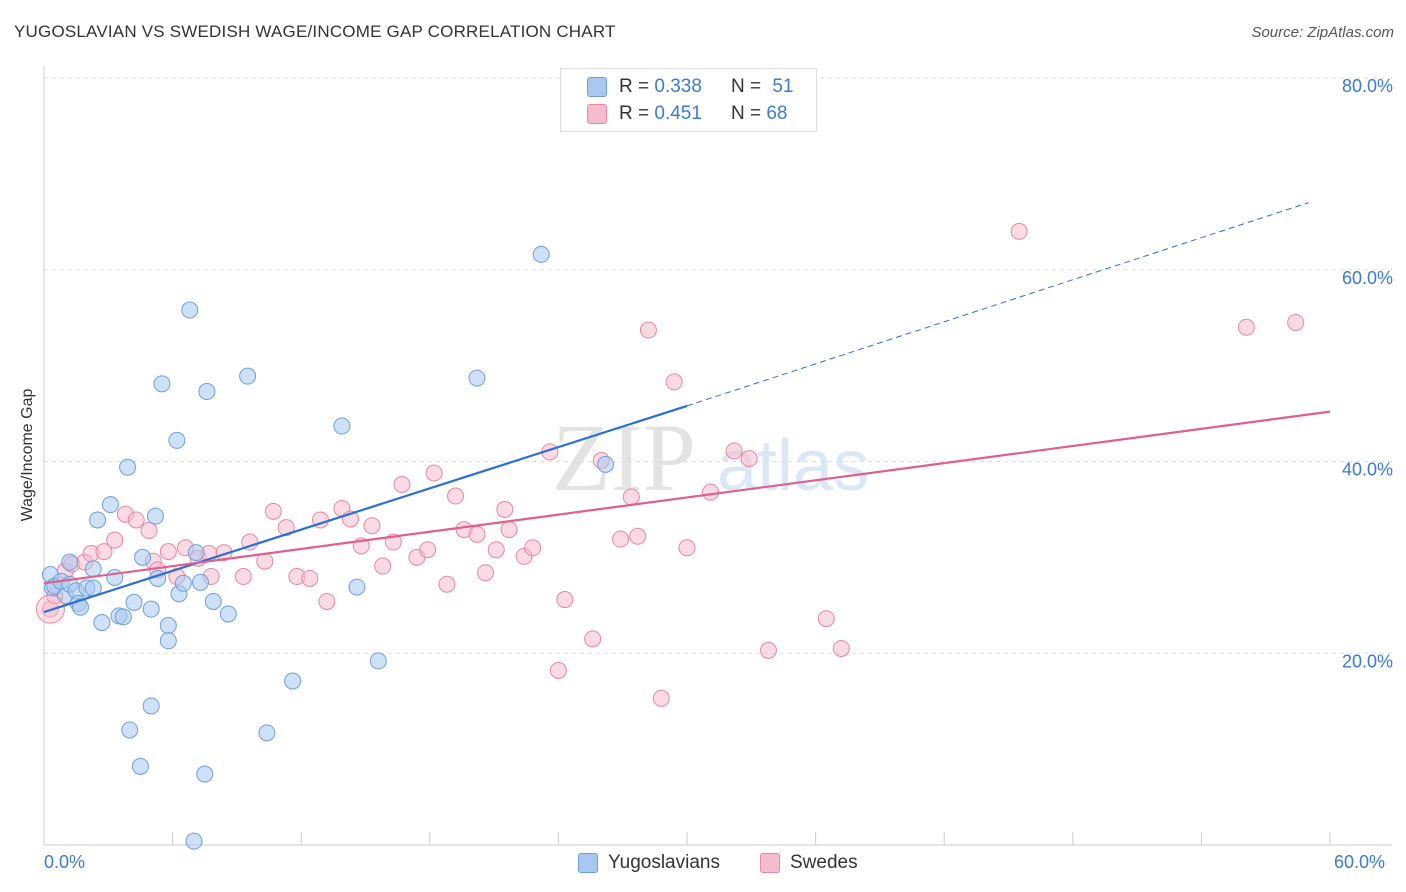 Image resolution: width=1406 pixels, height=892 pixels. I want to click on watermark-atlas: atlas, so click(793, 466).